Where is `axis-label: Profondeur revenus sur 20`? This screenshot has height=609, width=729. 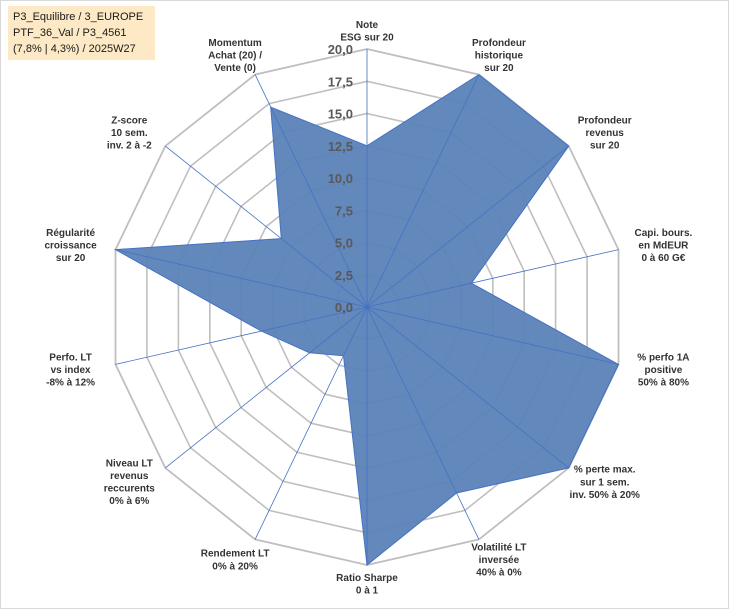
axis-label: Profondeur revenus sur 20 is located at coordinates (605, 134).